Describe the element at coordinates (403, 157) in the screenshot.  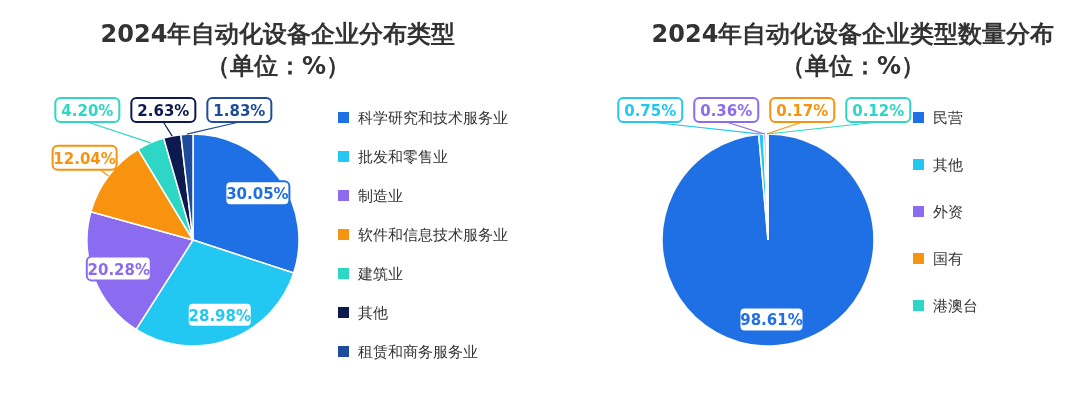
I see `legend-label: 批发和零售业` at that location.